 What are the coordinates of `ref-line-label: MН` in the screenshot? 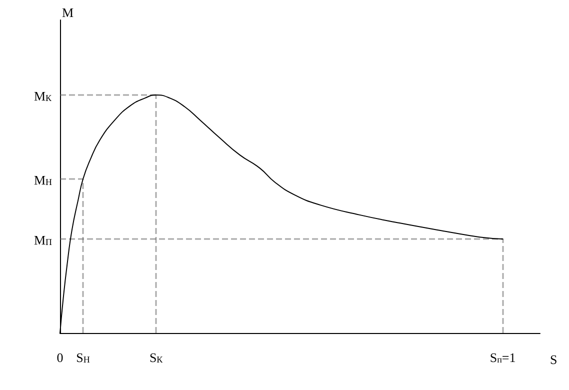 It's located at (43, 180).